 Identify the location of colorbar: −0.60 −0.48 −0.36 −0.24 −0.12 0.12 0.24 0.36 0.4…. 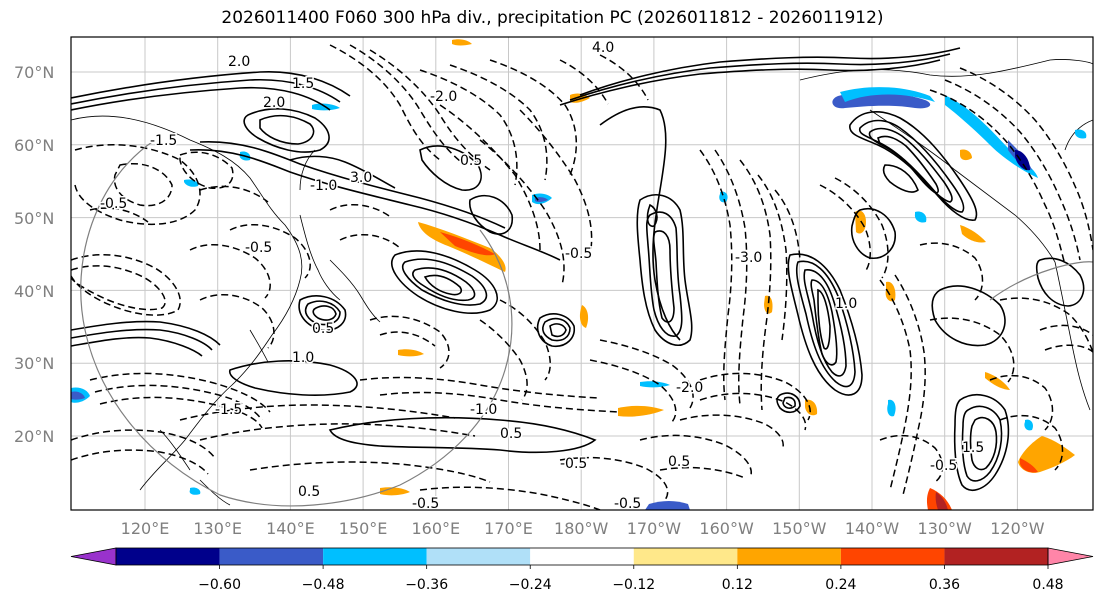
(582, 570).